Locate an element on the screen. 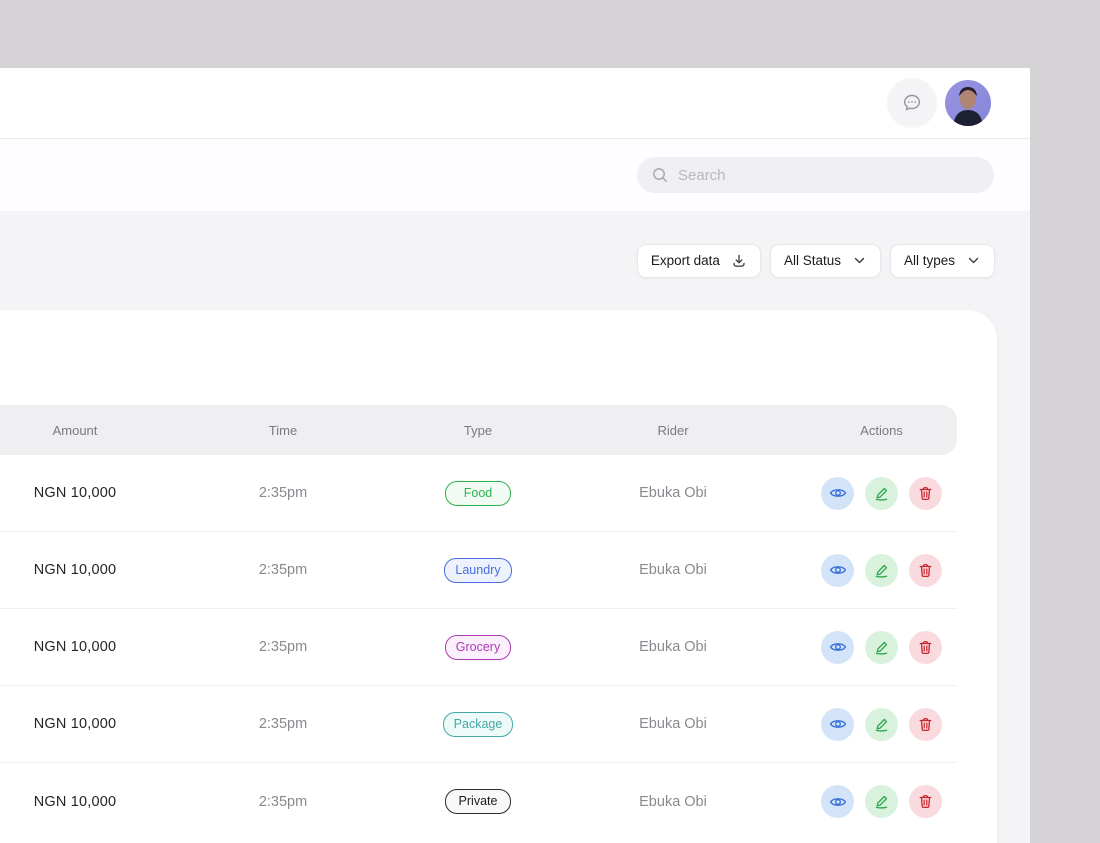  column-header-type: Type is located at coordinates (478, 430).